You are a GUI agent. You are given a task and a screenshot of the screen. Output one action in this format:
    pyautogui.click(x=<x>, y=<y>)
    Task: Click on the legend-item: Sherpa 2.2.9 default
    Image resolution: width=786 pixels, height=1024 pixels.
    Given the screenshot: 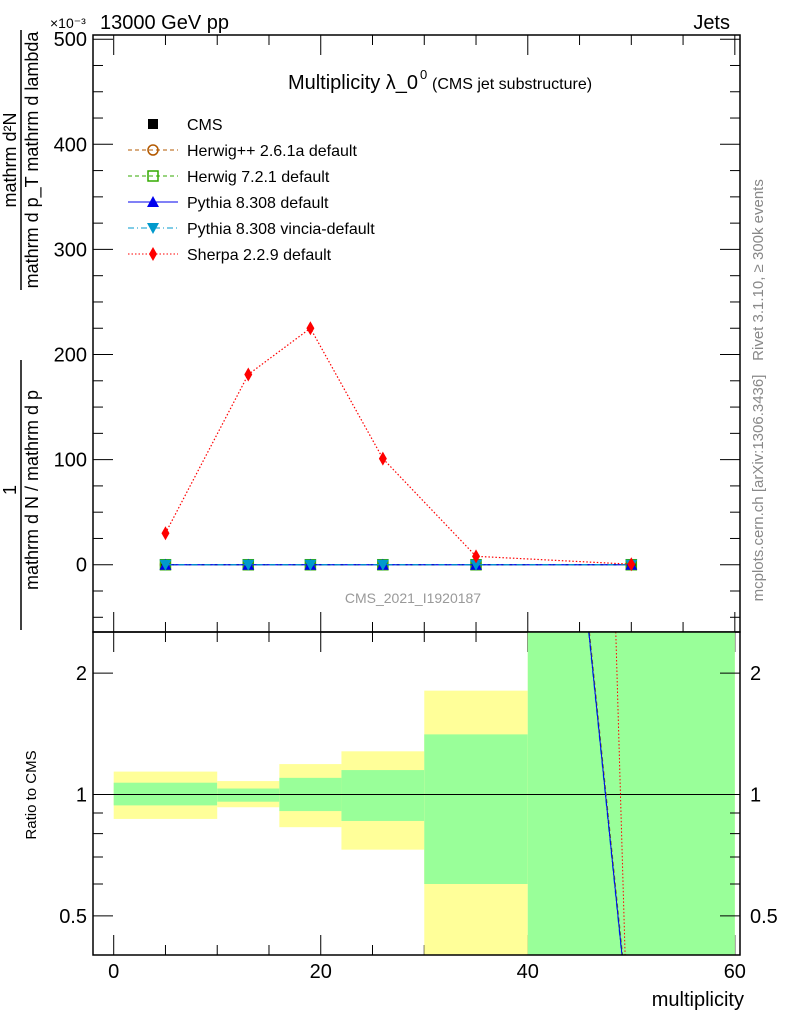 What is the action you would take?
    pyautogui.click(x=230, y=255)
    